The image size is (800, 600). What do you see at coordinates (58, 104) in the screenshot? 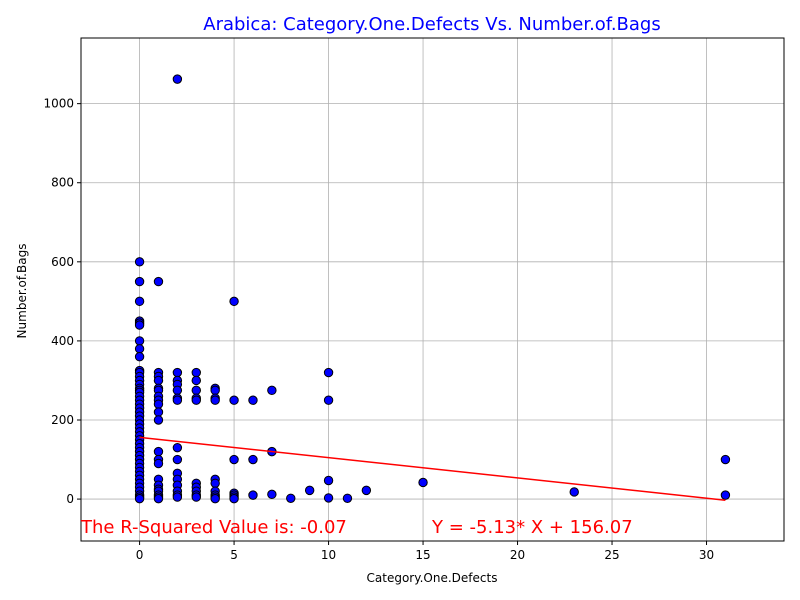
I see `y-tick-label: 1000` at bounding box center [58, 104].